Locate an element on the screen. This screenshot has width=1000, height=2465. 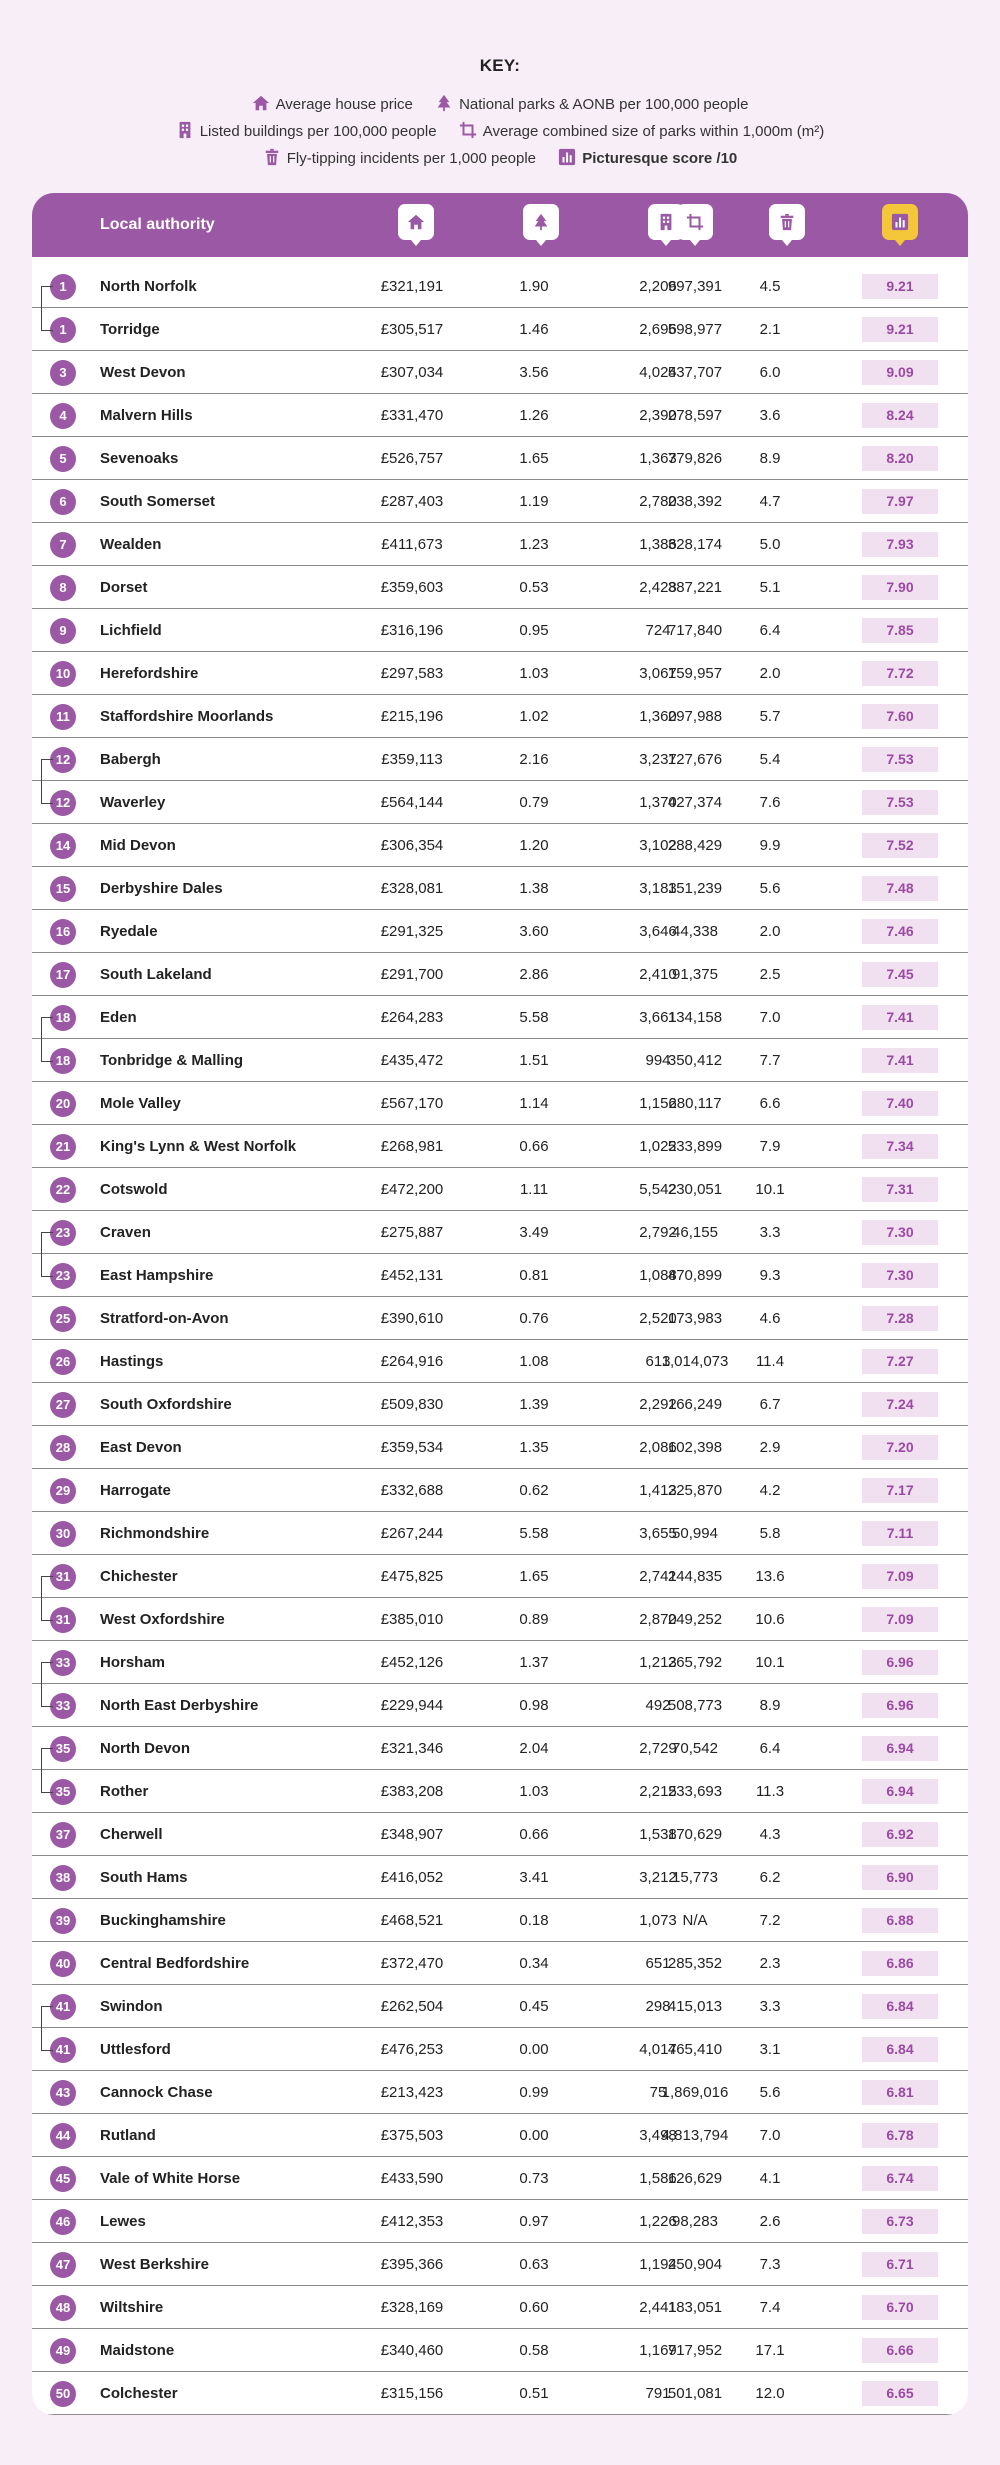
table-row: 7 Wealden £411,673 1.23 1,386 328,174 7.93 5.0 is located at coordinates (500, 544).